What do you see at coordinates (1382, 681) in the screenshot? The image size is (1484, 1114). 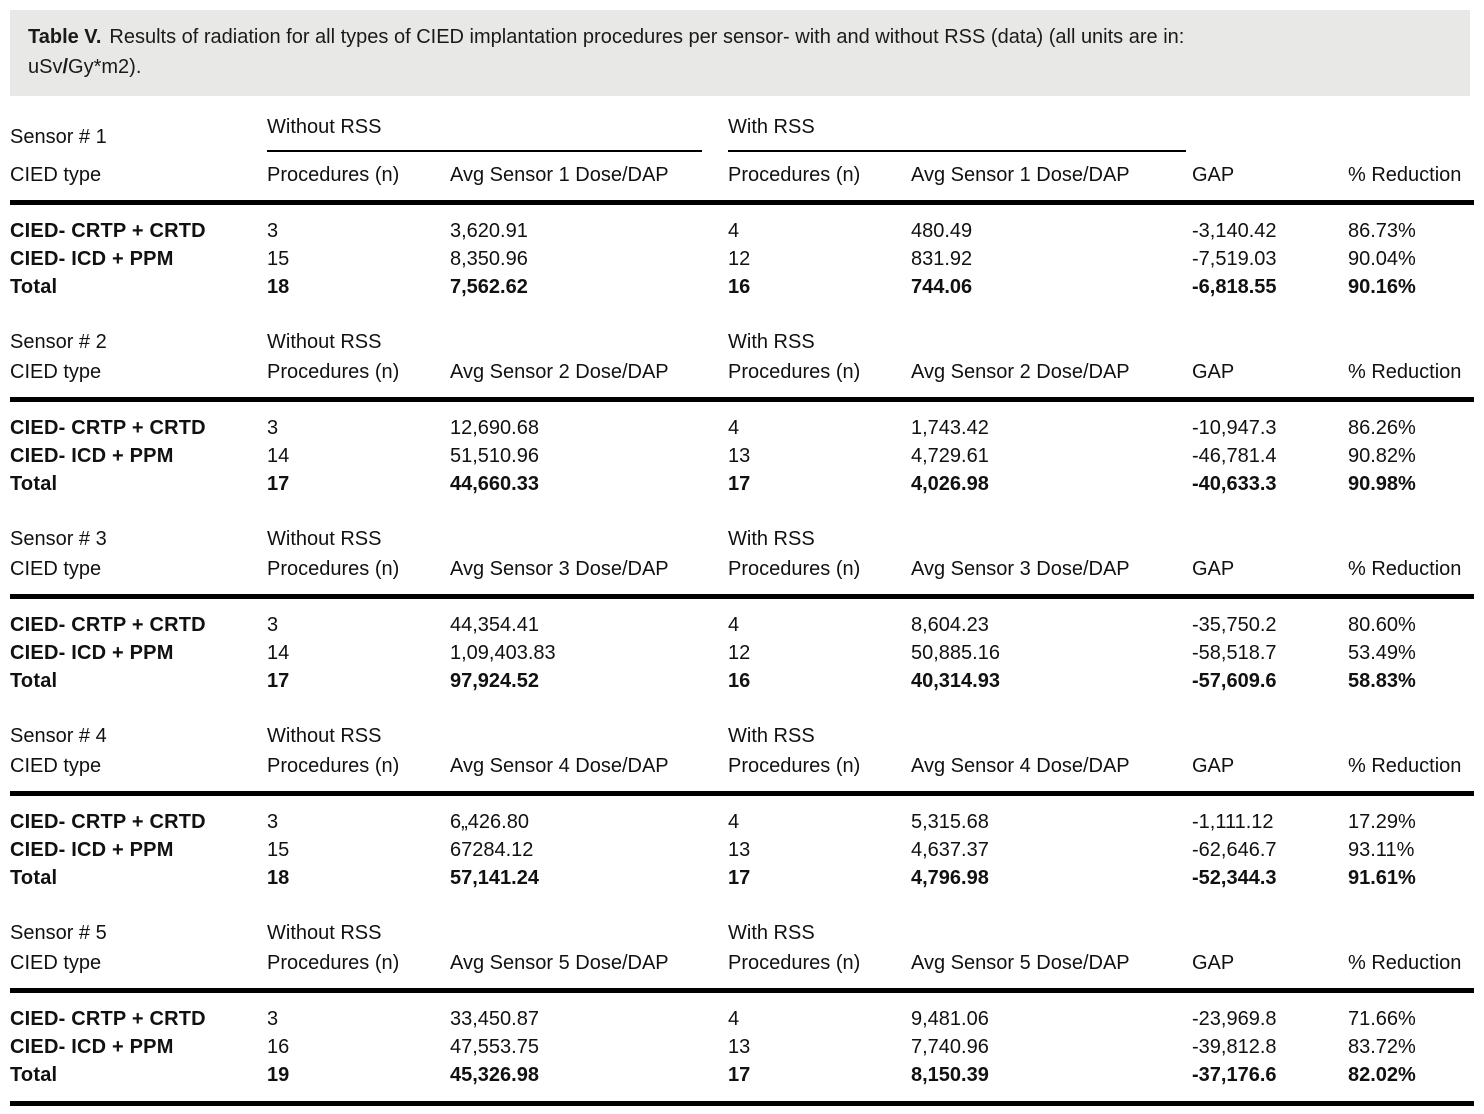 I see `cell-reduction: 58.83%` at bounding box center [1382, 681].